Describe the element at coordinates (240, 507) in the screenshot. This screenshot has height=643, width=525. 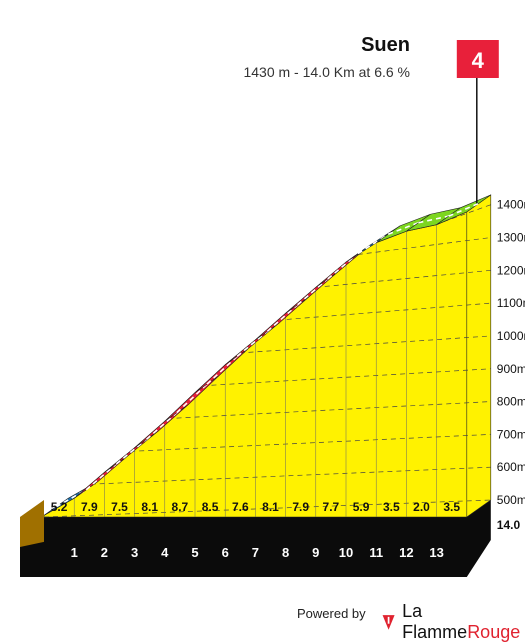
I see `gradient-label: 7.6` at that location.